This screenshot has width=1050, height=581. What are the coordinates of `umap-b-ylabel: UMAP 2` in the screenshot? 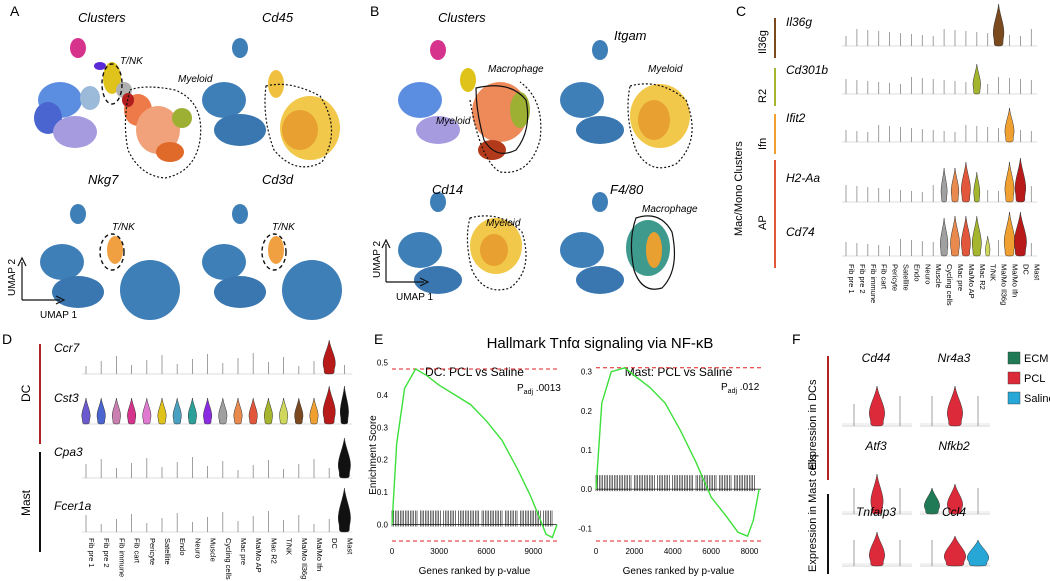 It's located at (377, 259).